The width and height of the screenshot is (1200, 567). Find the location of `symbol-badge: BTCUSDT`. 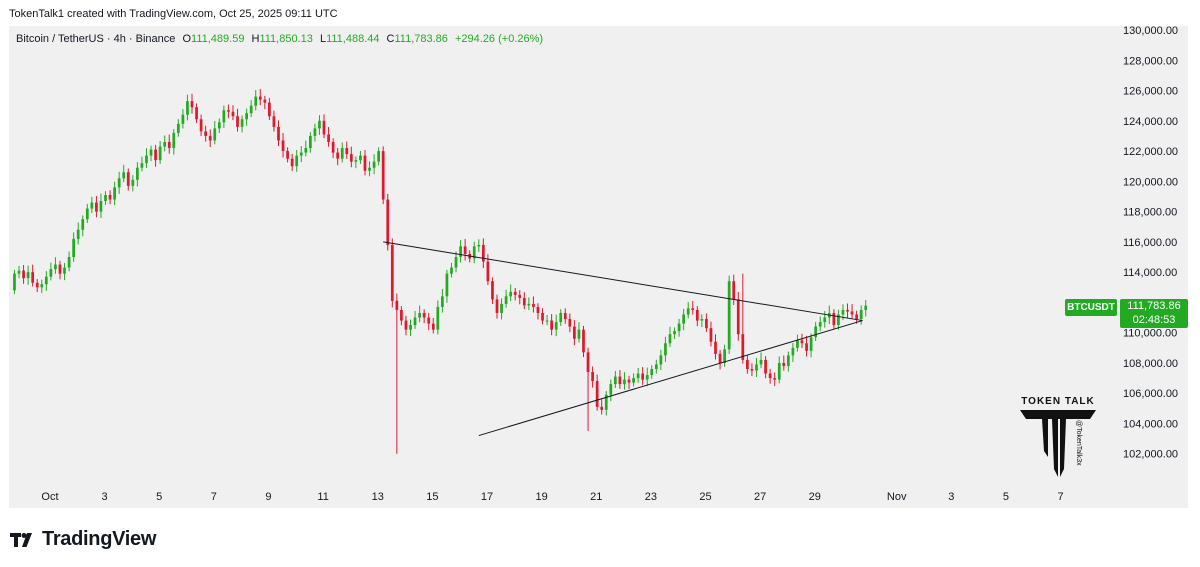

symbol-badge: BTCUSDT is located at coordinates (1091, 307).